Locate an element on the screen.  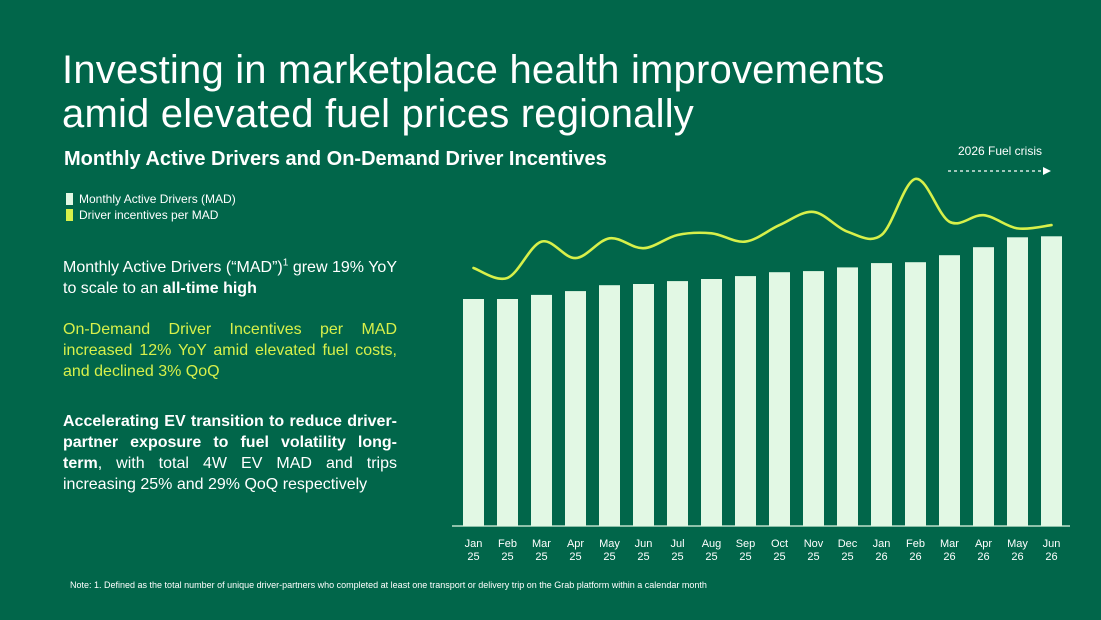
x-tick-label-feb-26-year: 26 is located at coordinates (915, 557).